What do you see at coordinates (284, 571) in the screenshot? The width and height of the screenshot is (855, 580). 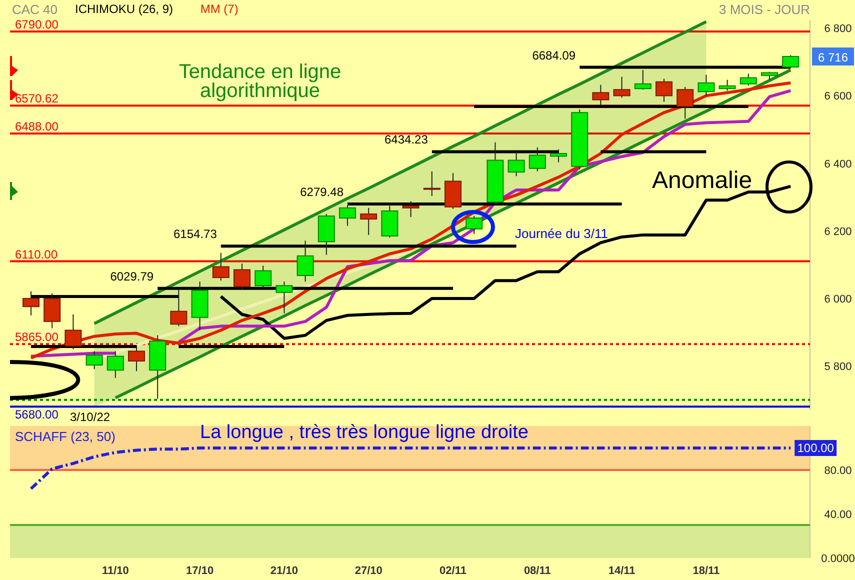 I see `x-tick-label: 21/10` at bounding box center [284, 571].